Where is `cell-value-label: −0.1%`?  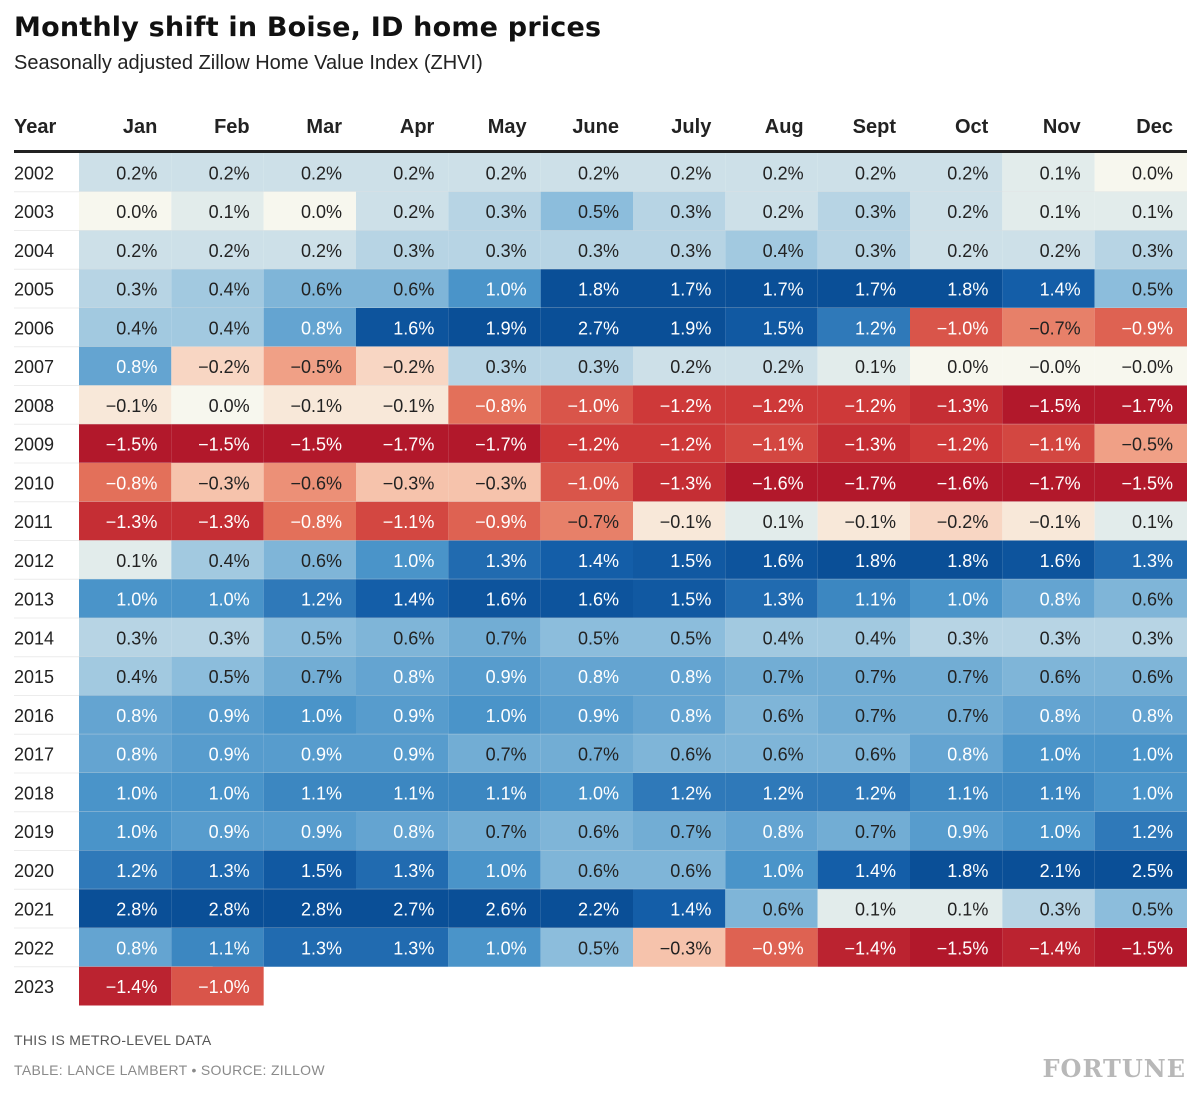 cell-value-label: −0.1% is located at coordinates (686, 522).